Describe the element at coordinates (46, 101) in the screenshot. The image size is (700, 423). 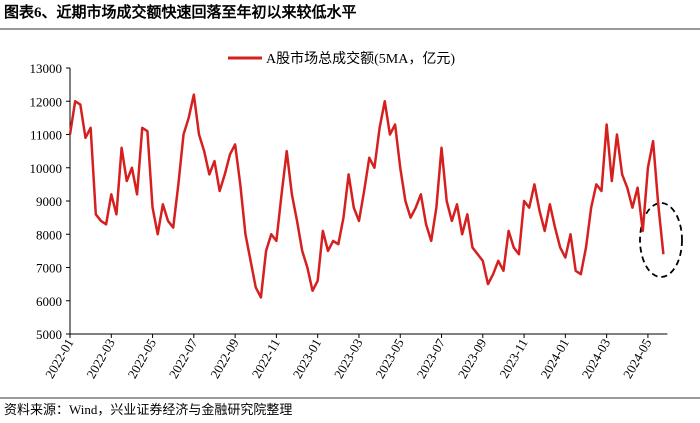
I see `y-tick-label: 12000` at that location.